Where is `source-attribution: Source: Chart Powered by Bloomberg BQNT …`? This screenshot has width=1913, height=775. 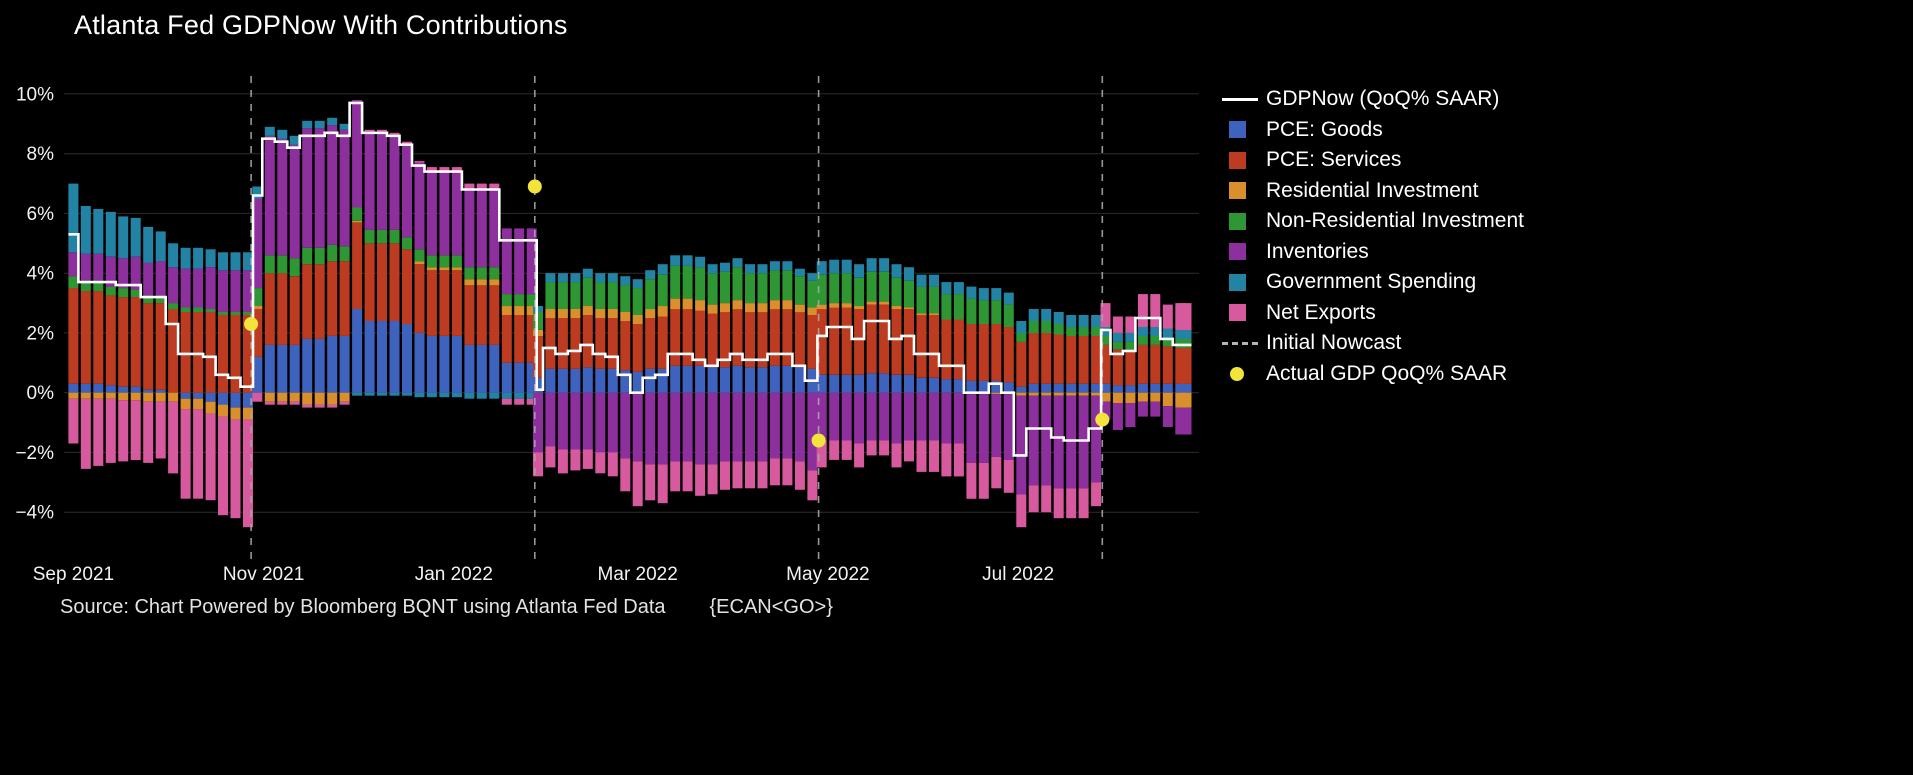
source-attribution: Source: Chart Powered by Bloomberg BQNT … is located at coordinates (446, 607).